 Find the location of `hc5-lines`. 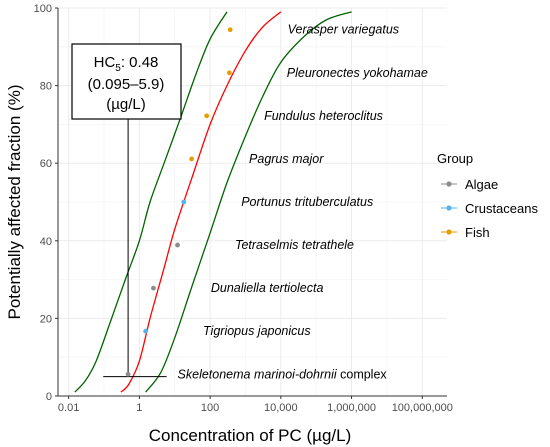

hc5-lines is located at coordinates (135, 248).